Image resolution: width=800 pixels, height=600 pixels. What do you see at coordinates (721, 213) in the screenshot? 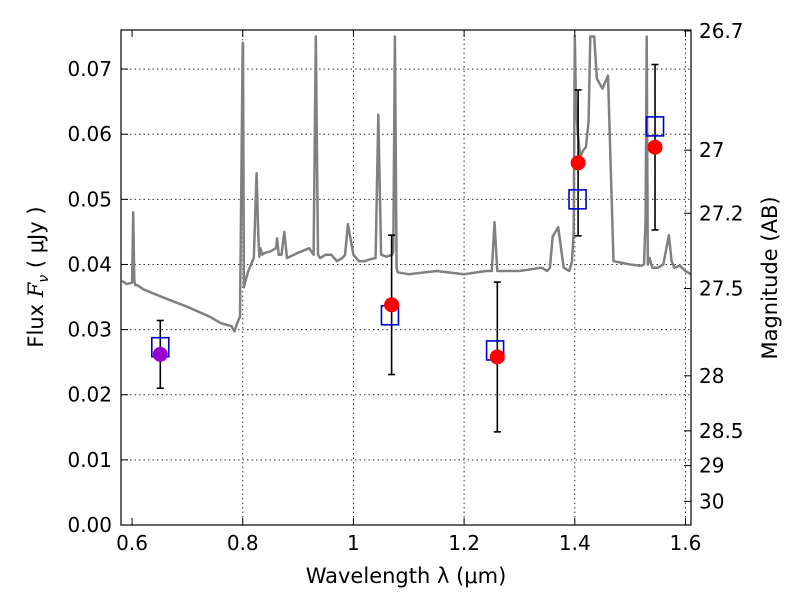
I see `magnitude-tick-label: 27.2` at bounding box center [721, 213].